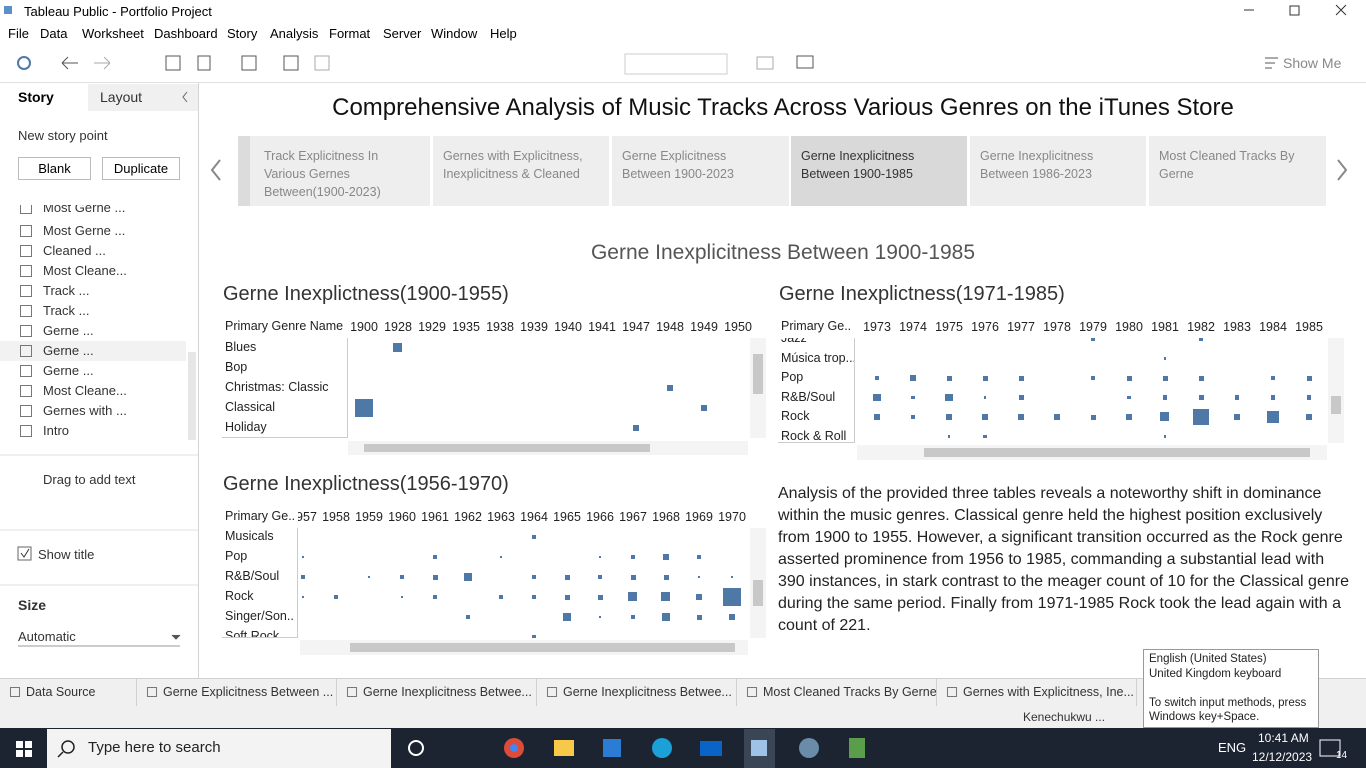  Describe the element at coordinates (54, 168) in the screenshot. I see `button: Blank` at that location.